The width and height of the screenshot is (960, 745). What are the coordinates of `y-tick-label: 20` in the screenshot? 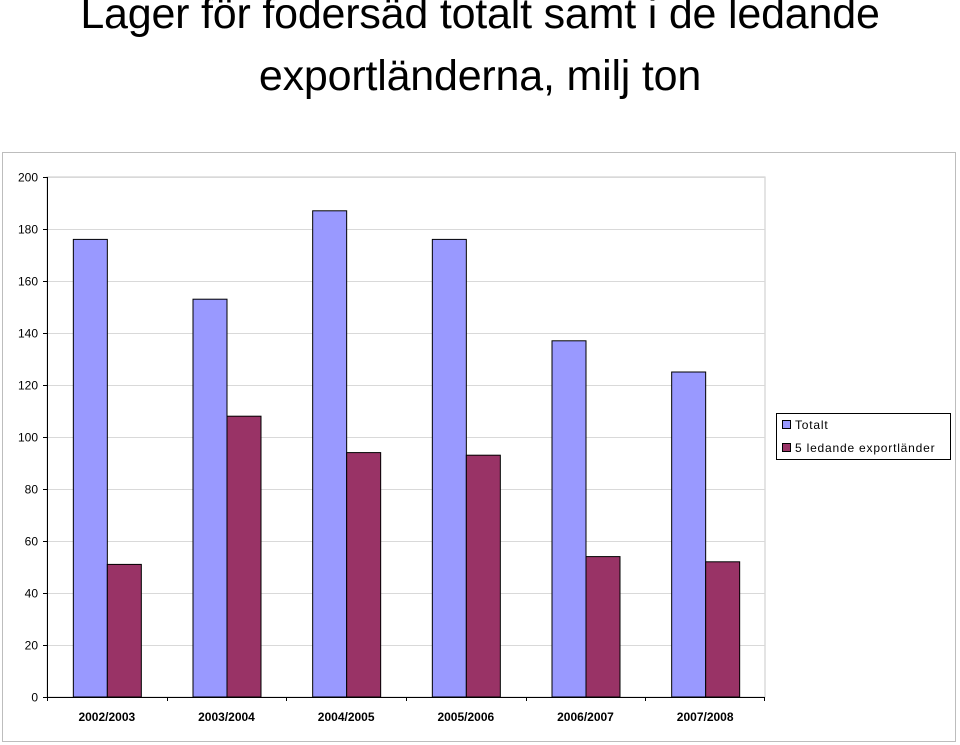 It's located at (32, 646).